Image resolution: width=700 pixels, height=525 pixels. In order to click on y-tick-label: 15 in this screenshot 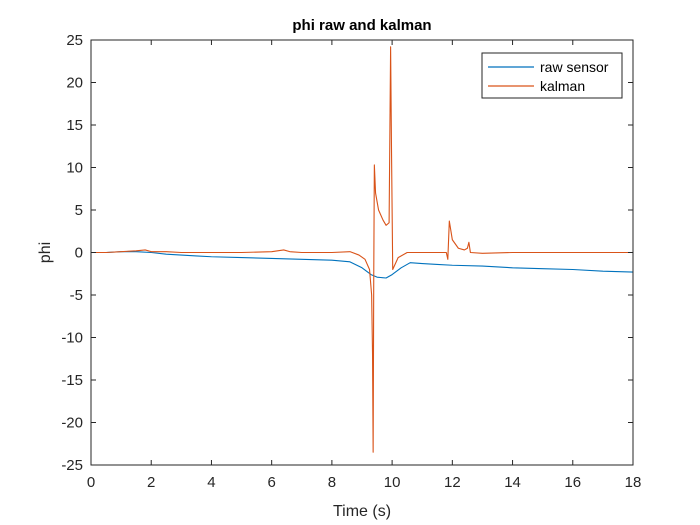, I will do `click(74, 125)`.